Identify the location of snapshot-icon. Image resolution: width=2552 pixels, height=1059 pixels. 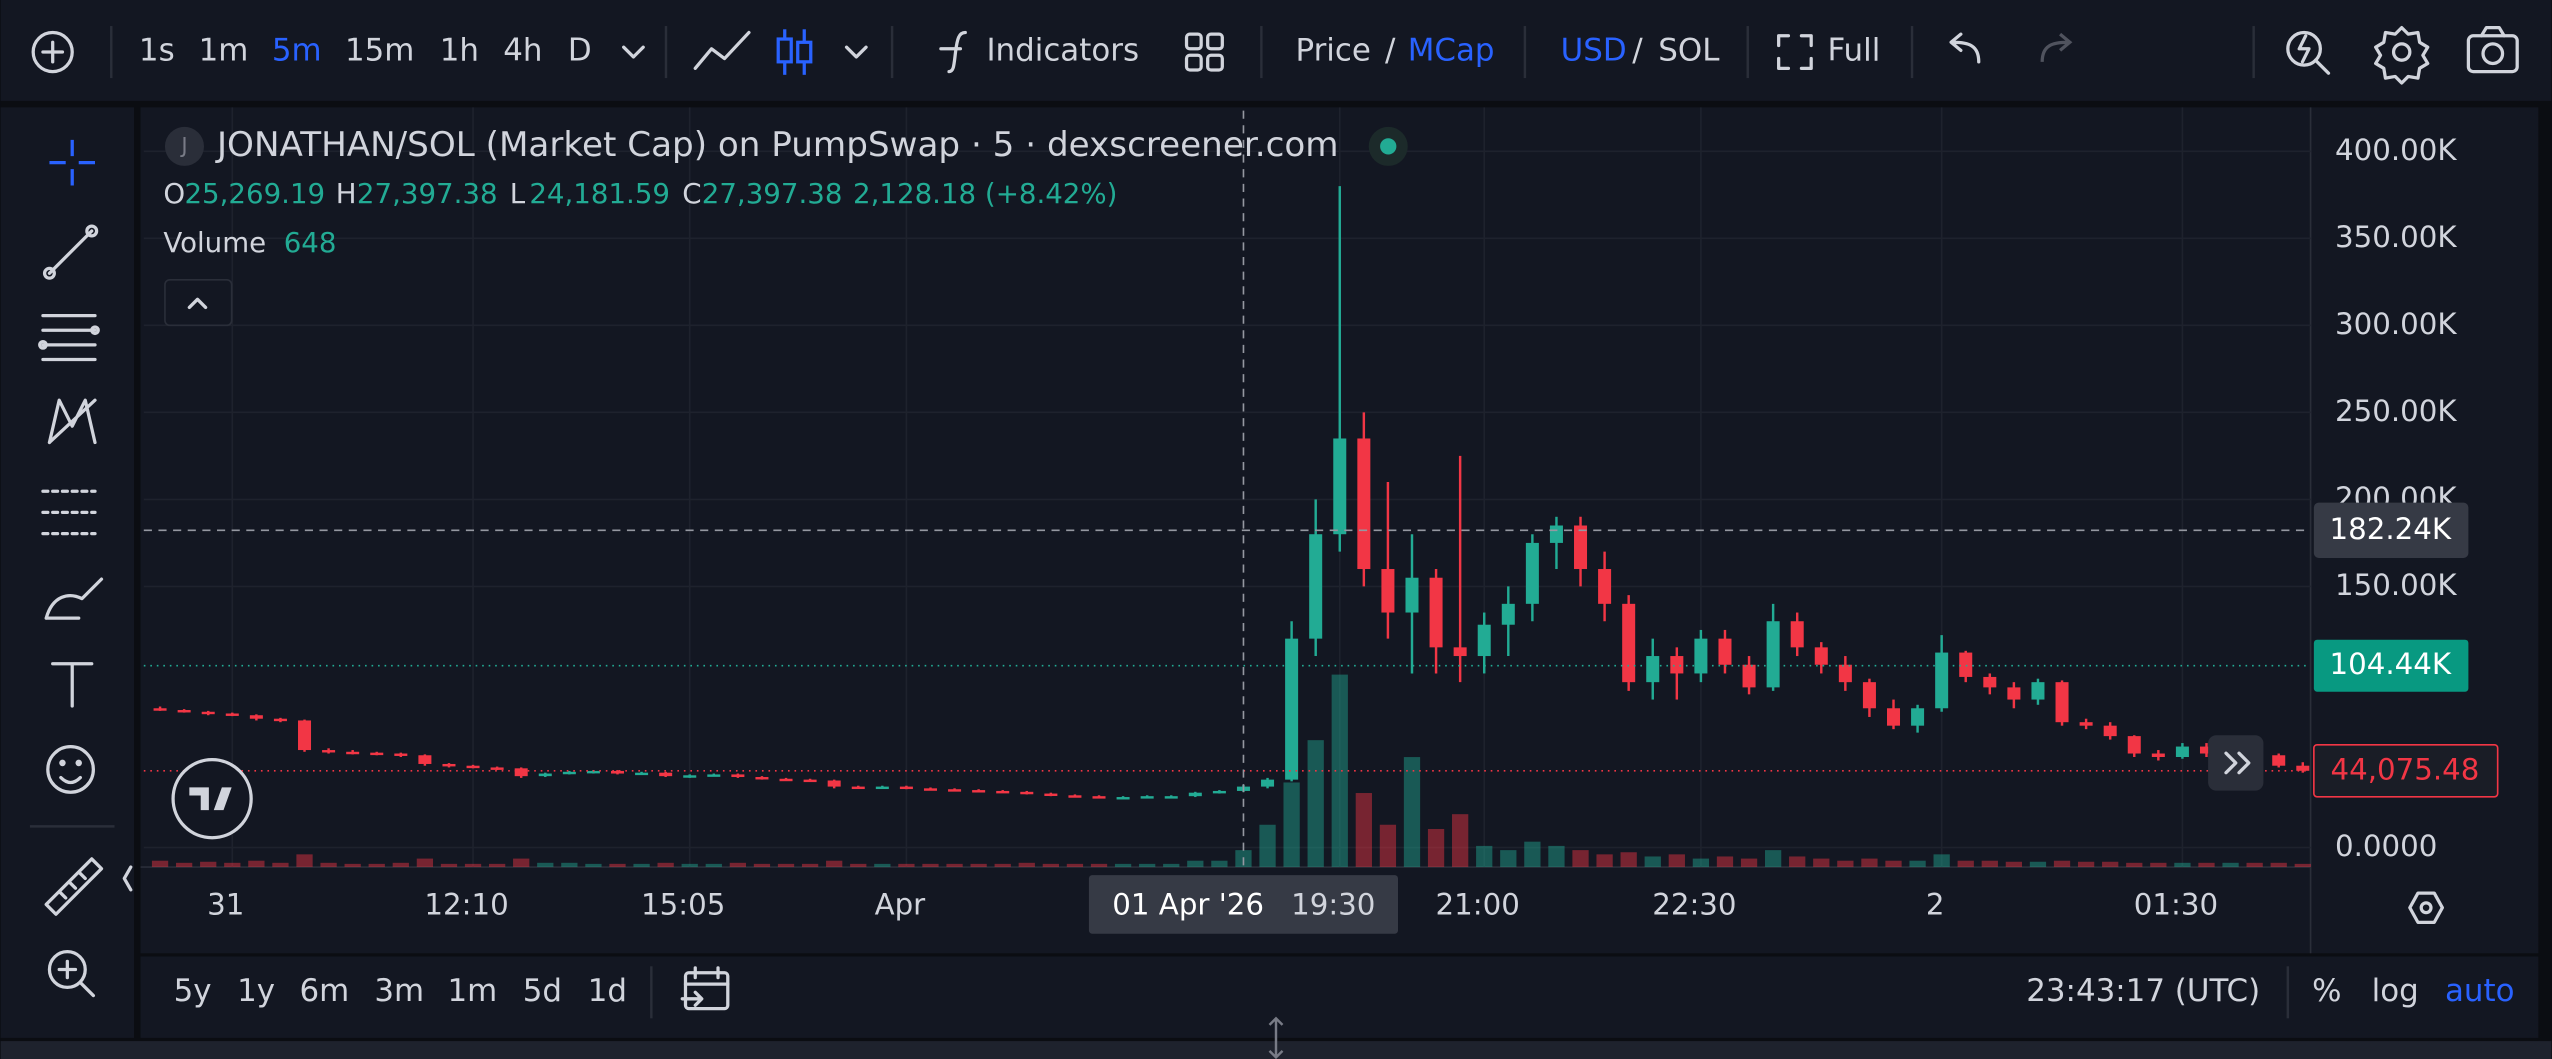
(2492, 50).